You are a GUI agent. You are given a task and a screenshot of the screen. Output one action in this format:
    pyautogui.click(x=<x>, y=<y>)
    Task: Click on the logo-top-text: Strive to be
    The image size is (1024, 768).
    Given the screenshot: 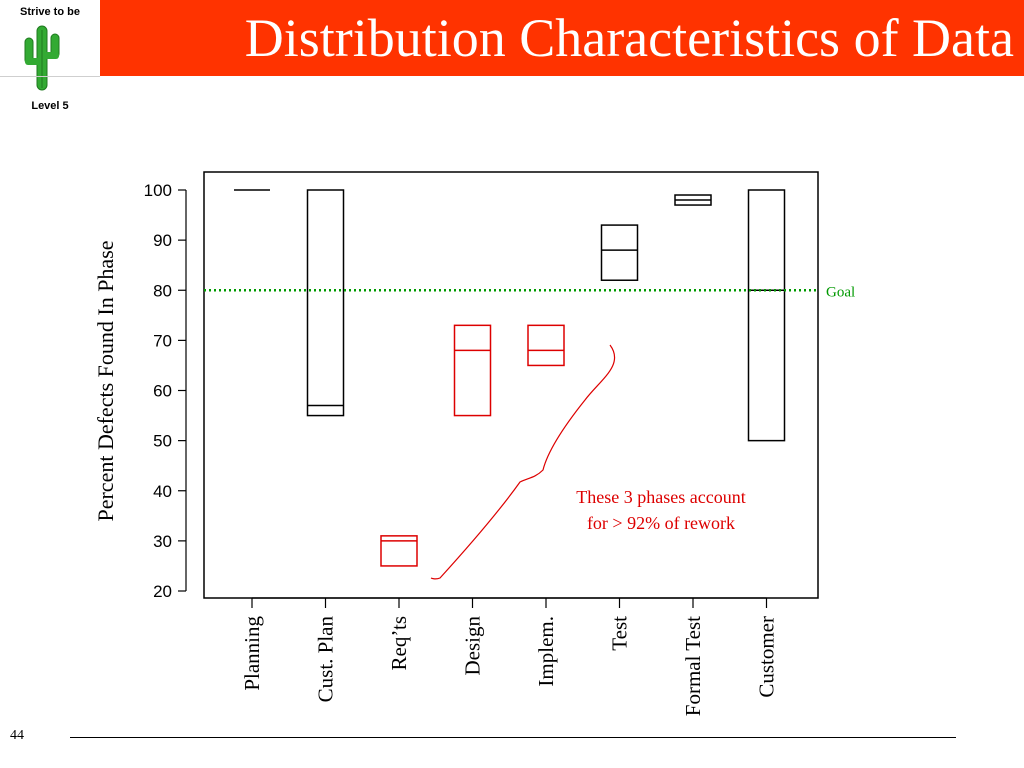 What is the action you would take?
    pyautogui.click(x=50, y=12)
    